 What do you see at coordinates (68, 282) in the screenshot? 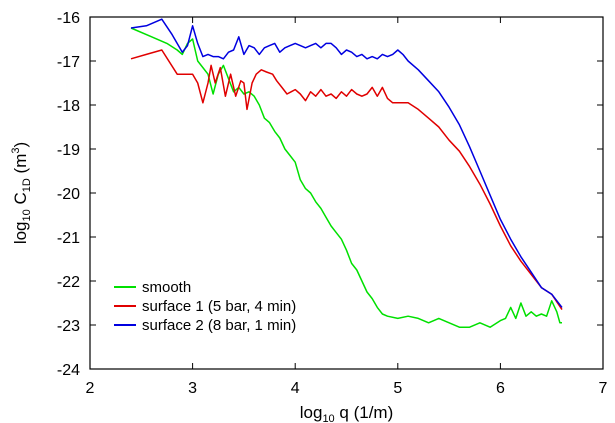
I see `y-tick-label: -22` at bounding box center [68, 282].